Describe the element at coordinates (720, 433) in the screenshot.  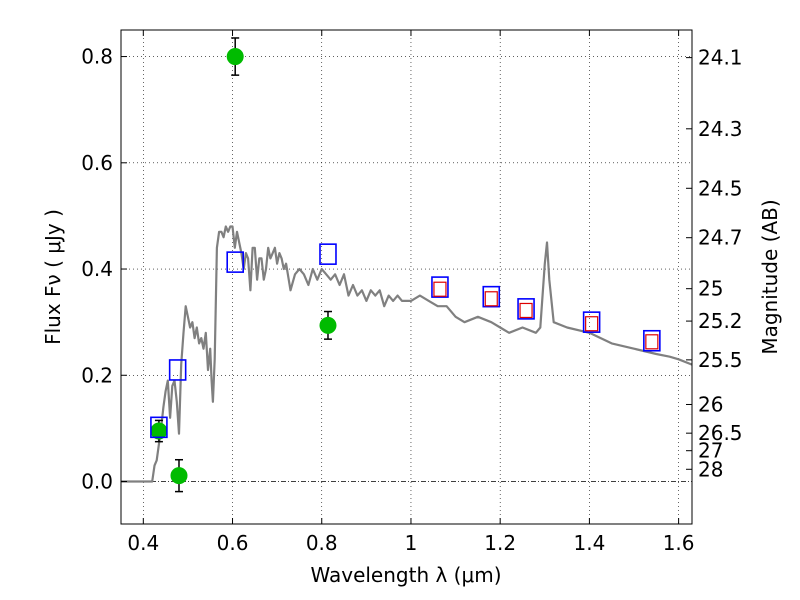
I see `y2-tick-label: 26.5` at that location.